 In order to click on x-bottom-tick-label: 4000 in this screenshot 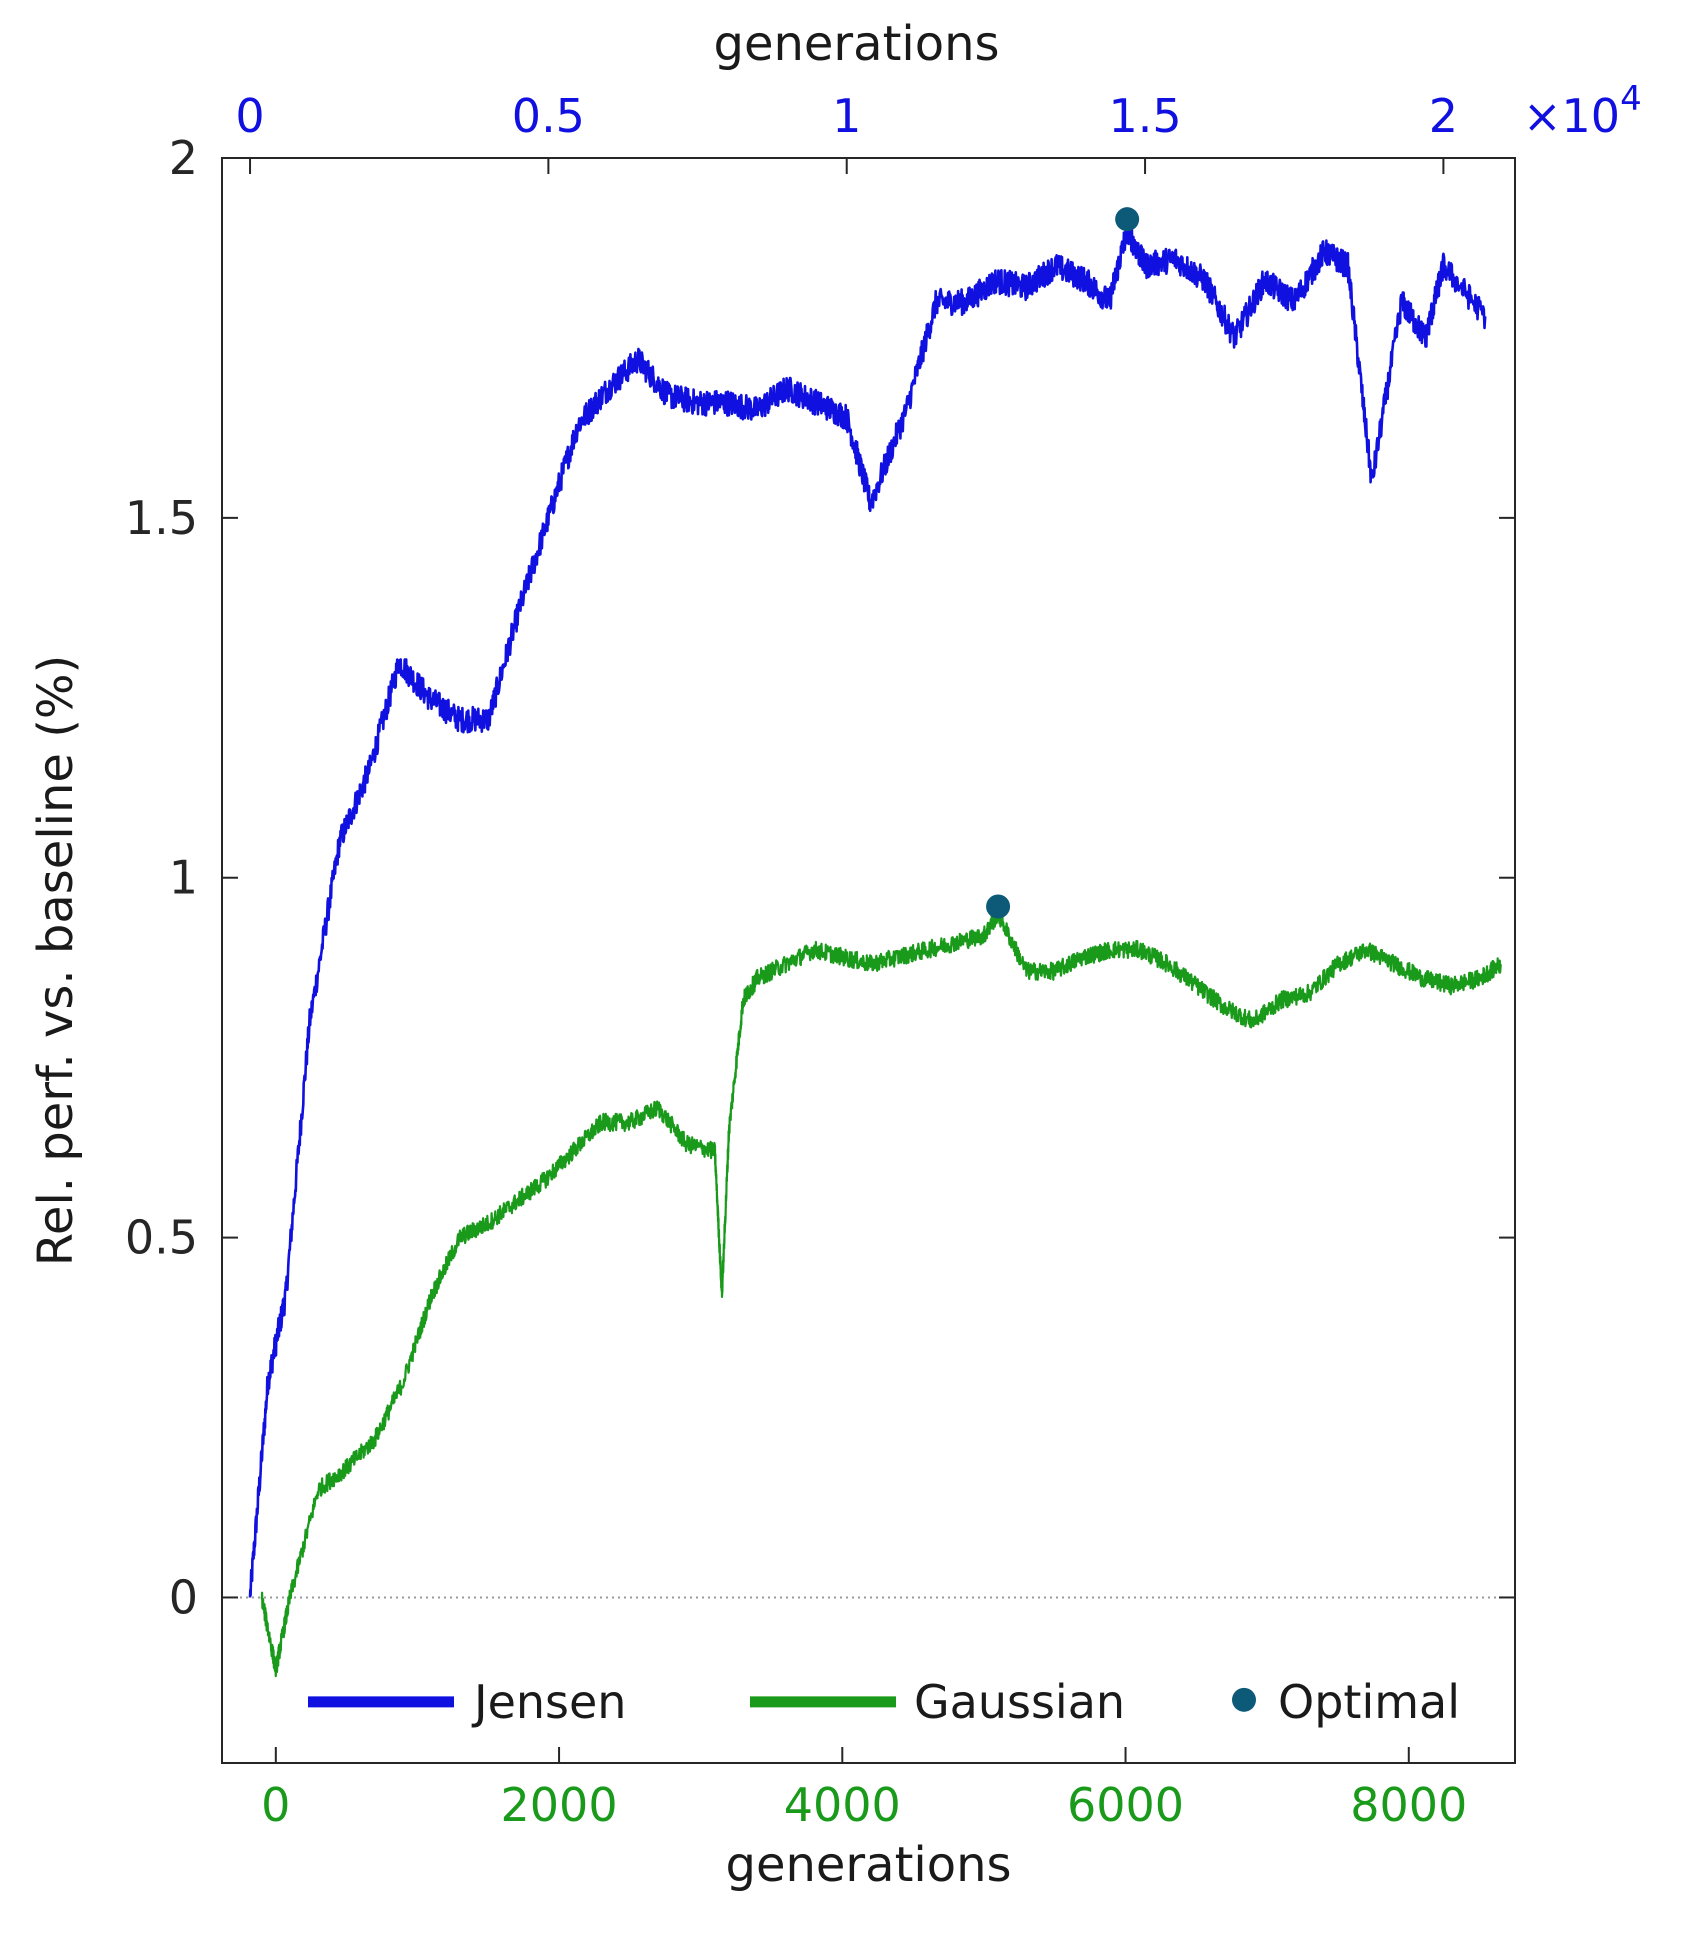, I will do `click(842, 1805)`.